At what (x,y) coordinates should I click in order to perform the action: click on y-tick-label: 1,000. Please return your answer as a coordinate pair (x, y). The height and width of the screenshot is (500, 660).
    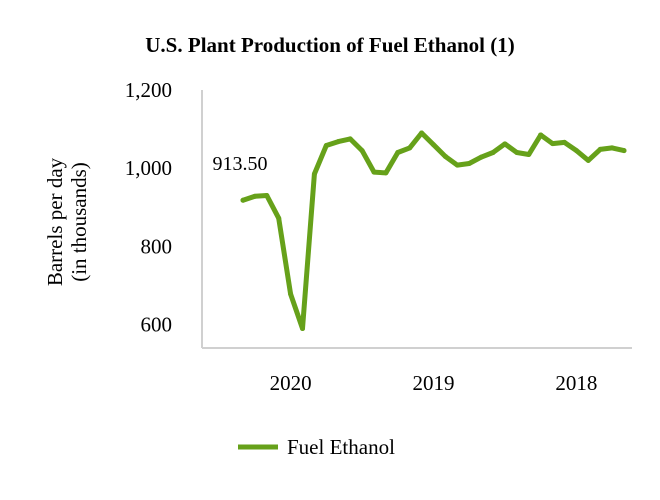
    Looking at the image, I should click on (148, 168).